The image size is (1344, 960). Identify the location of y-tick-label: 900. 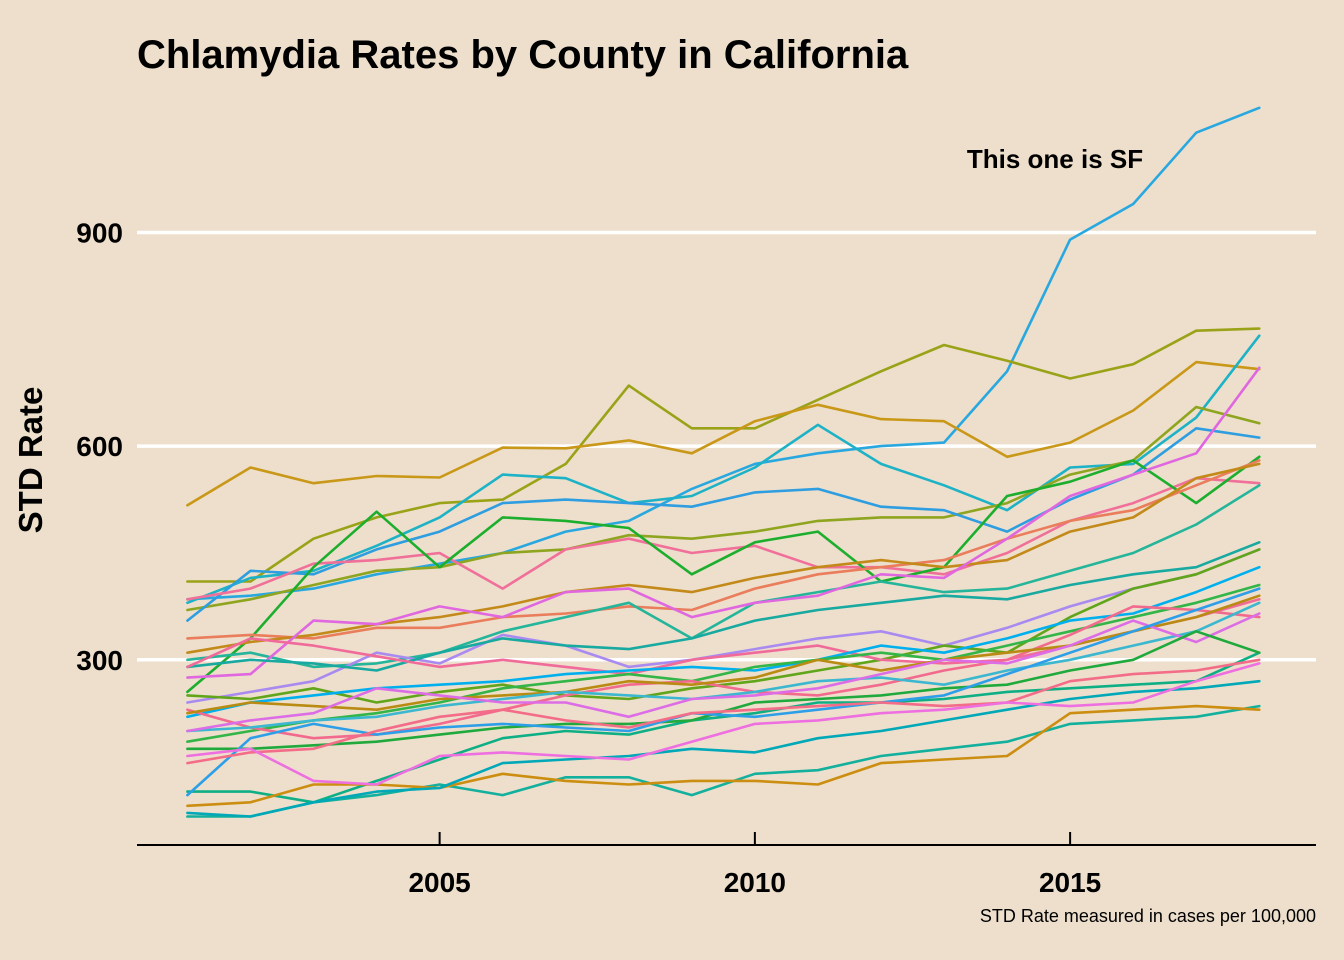
(99, 232).